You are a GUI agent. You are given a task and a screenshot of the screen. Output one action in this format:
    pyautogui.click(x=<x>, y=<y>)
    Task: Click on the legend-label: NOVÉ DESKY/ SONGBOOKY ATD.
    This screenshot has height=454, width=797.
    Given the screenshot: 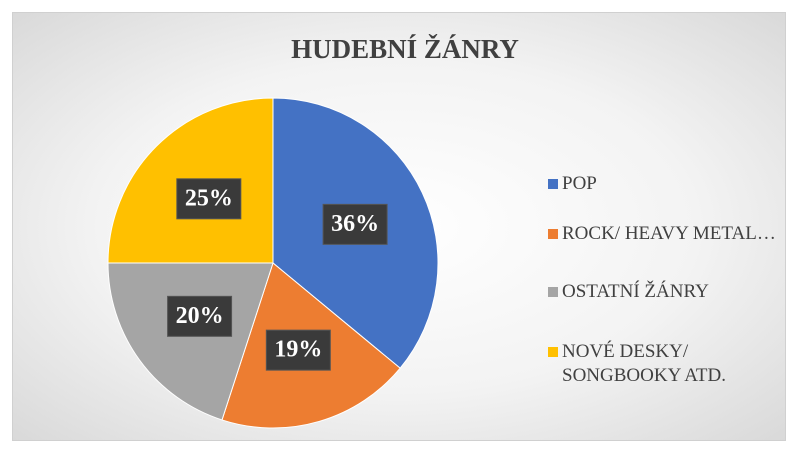 What is the action you would take?
    pyautogui.click(x=644, y=363)
    